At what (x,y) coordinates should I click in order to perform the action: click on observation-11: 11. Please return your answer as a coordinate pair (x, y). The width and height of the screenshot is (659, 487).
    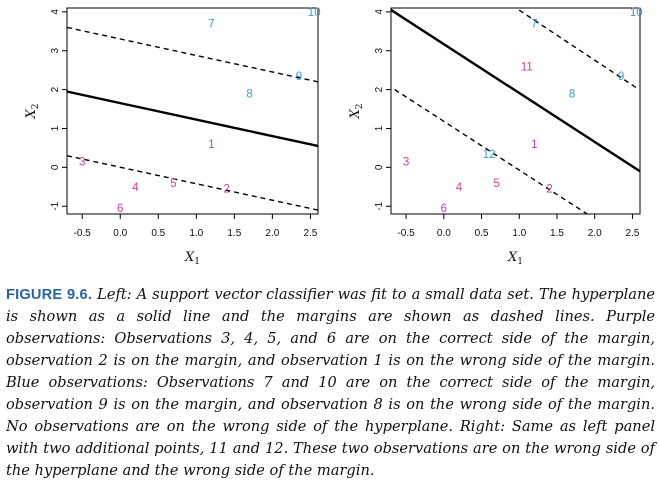
    Looking at the image, I should click on (527, 67).